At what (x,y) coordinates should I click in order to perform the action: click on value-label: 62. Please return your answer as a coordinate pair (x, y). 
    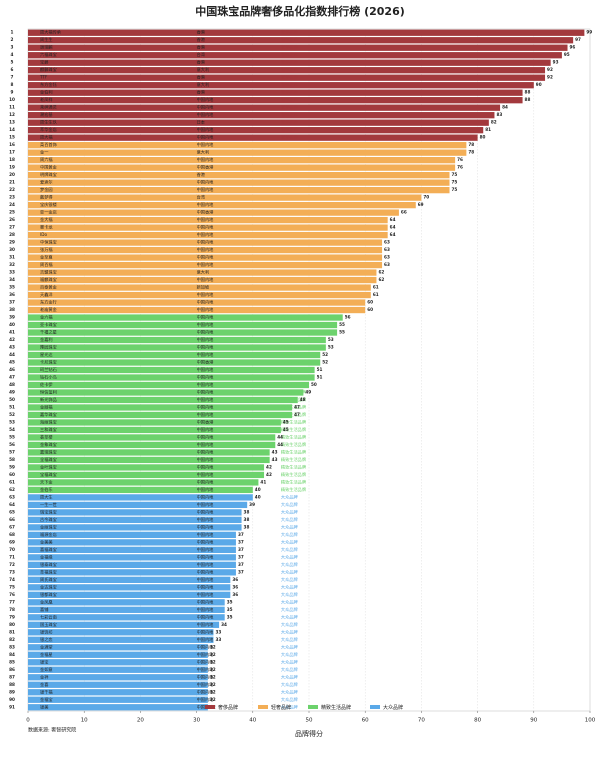
    Looking at the image, I should click on (381, 279).